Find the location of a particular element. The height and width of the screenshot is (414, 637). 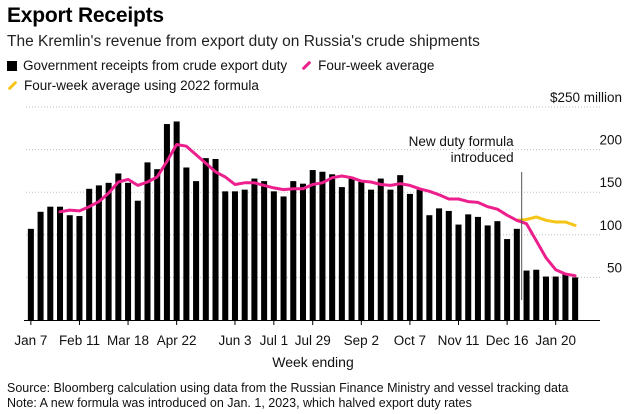

legend-item-four-week-average: Four-week average is located at coordinates (367, 65).